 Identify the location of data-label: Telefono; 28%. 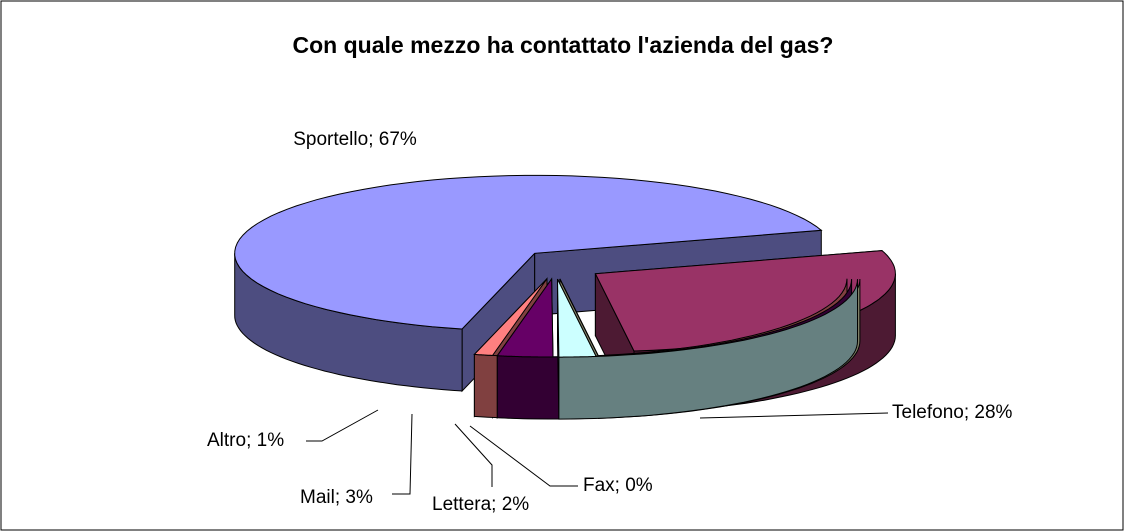
(952, 412).